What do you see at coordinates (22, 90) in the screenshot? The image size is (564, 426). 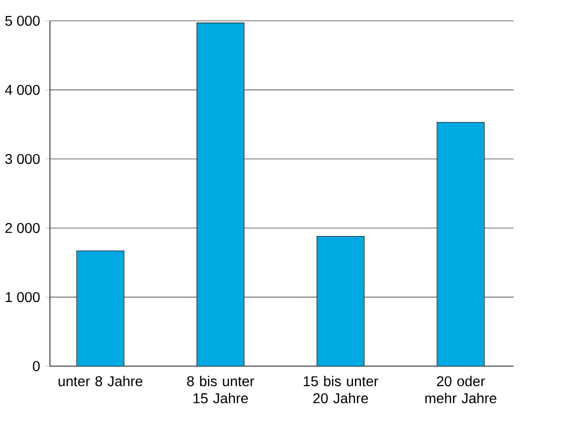 I see `y-tick-label: 4 000` at bounding box center [22, 90].